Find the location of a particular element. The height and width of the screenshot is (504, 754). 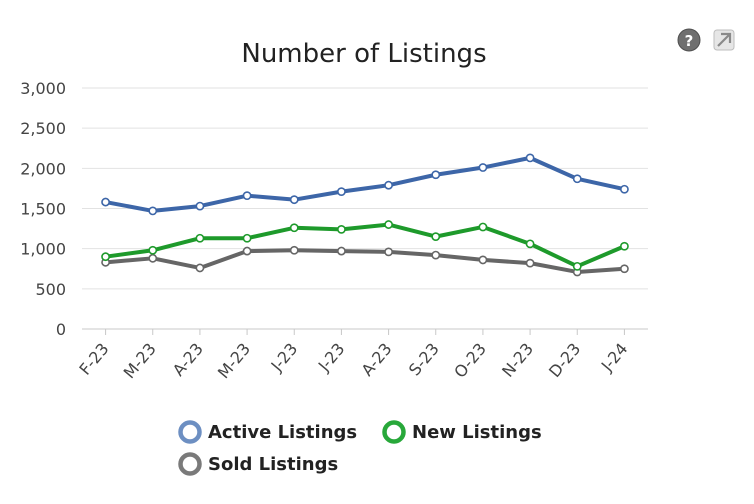

chart-title: Number of Listings is located at coordinates (363, 54).